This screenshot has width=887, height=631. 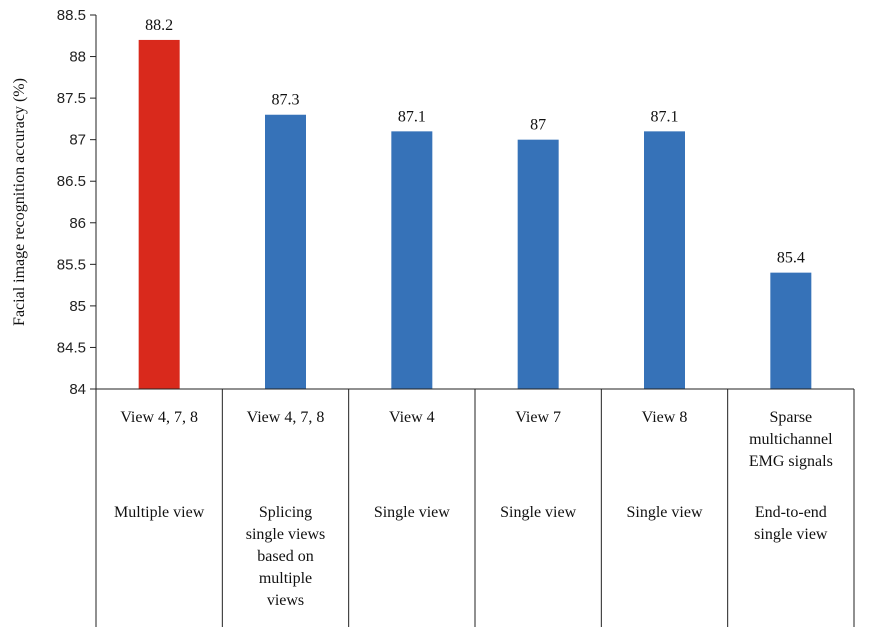 I want to click on x-group-label: Splicing, so click(x=285, y=512).